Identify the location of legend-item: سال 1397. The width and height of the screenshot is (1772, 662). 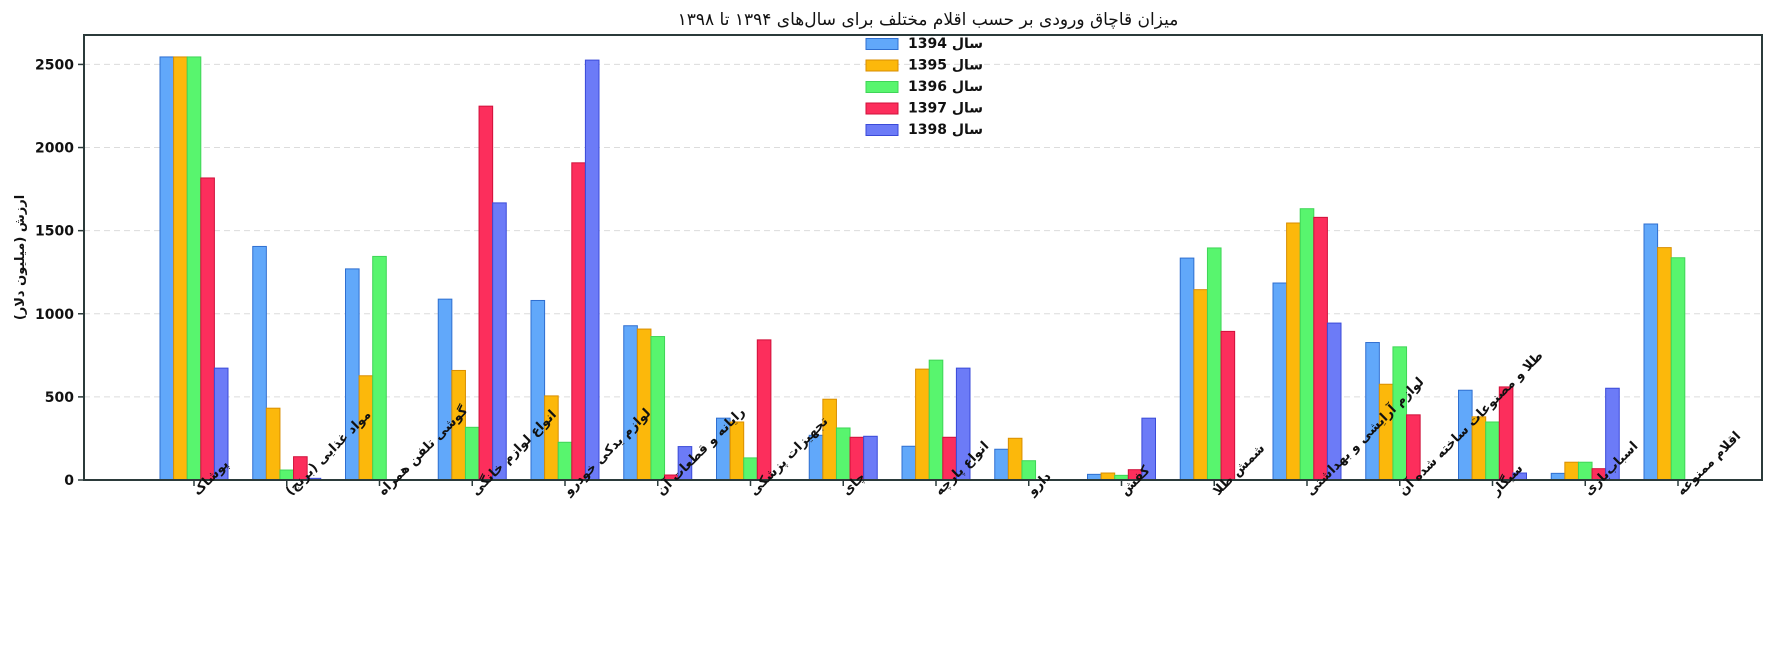
(924, 109).